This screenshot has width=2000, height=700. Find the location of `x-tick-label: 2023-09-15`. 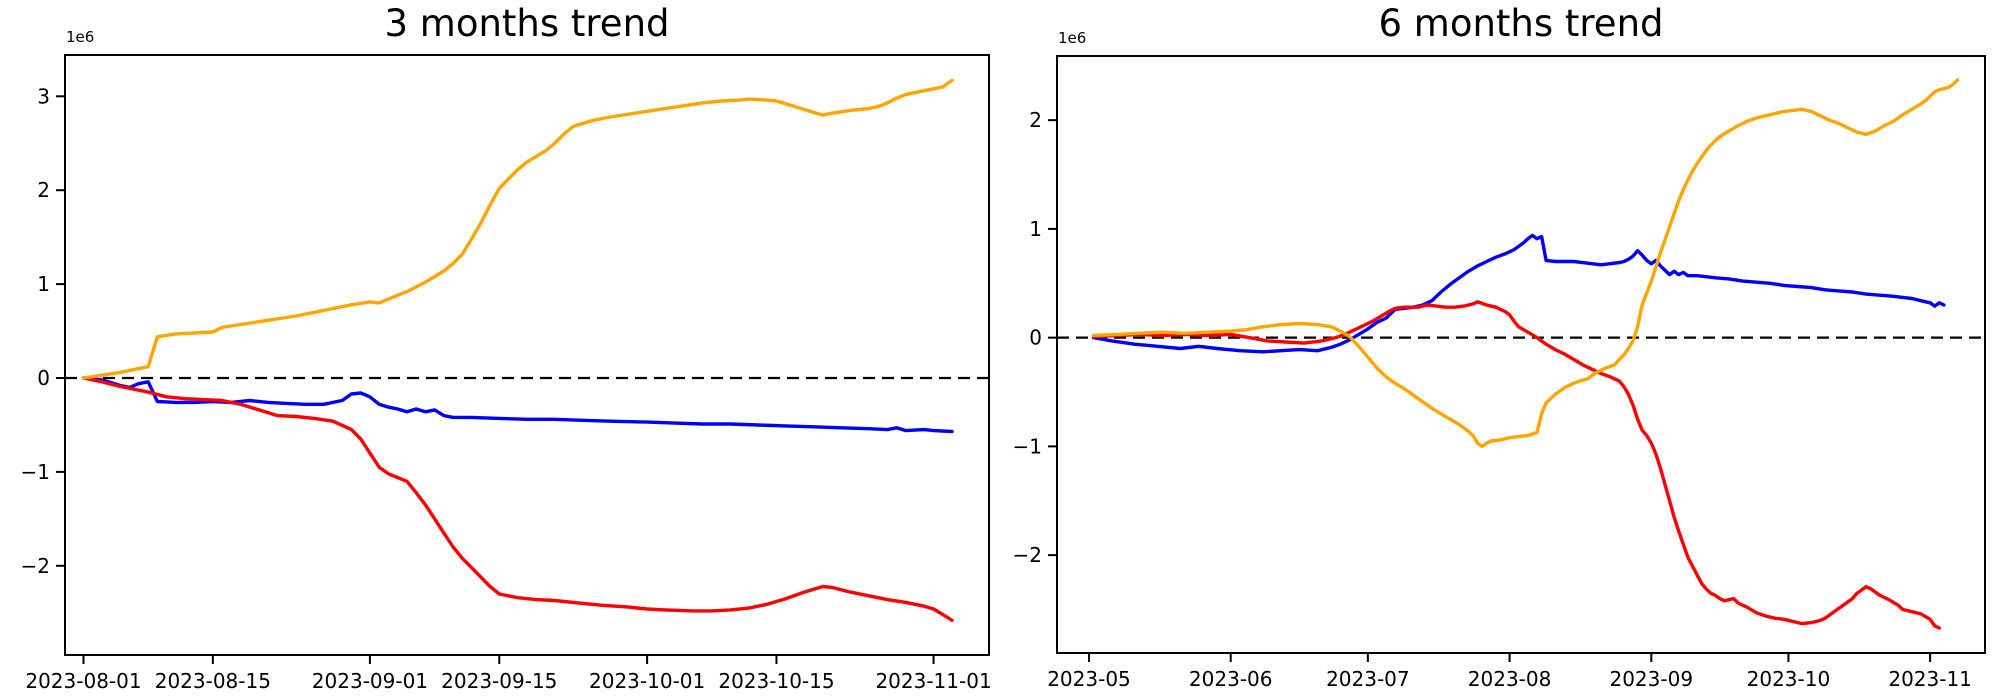

x-tick-label: 2023-09-15 is located at coordinates (499, 681).